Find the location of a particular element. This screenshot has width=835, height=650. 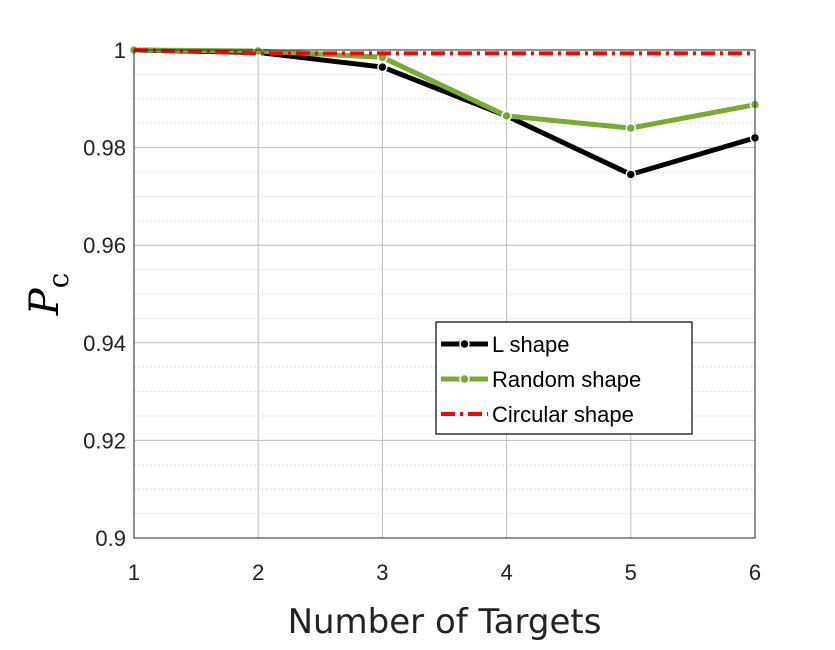

y-axis-label-main: P is located at coordinates (45, 301).